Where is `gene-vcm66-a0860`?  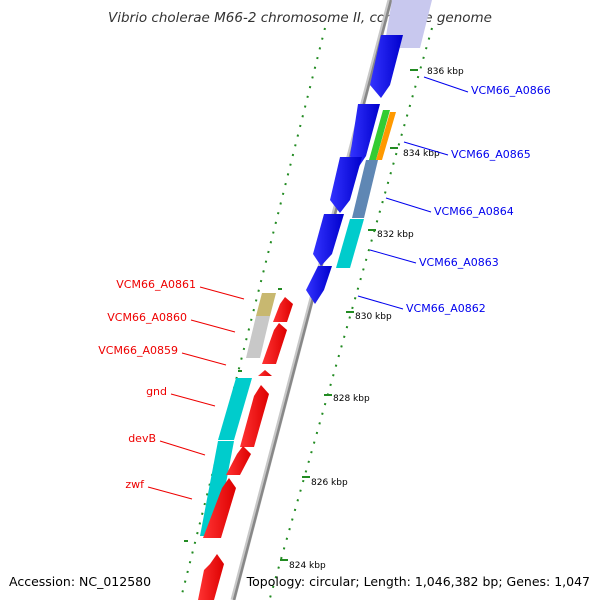
gene-vcm66-a0860 is located at coordinates (258, 337).